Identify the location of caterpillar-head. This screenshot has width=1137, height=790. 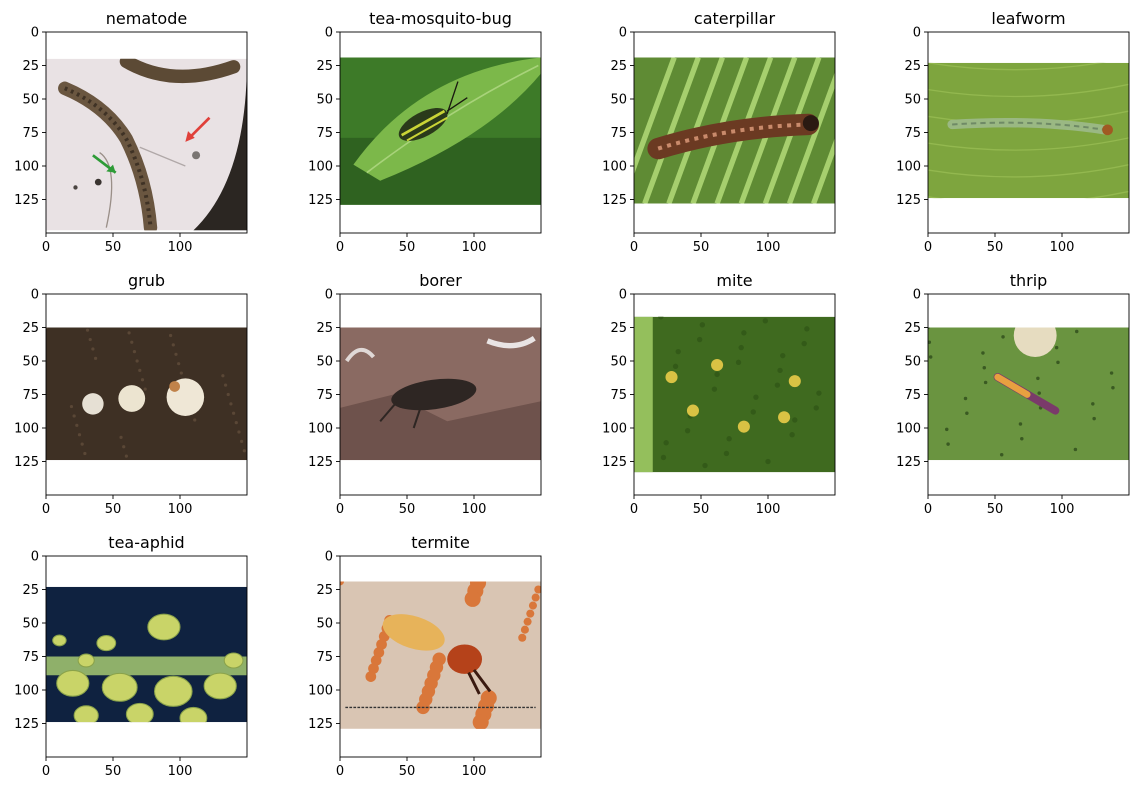
(810, 123).